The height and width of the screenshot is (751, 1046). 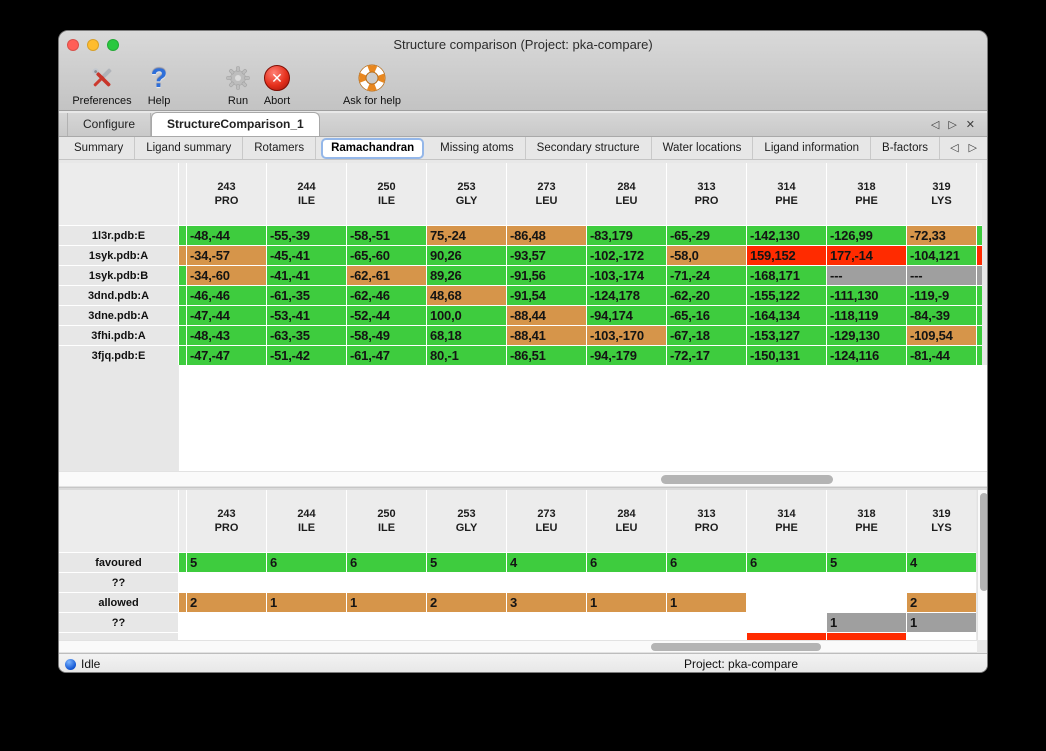 I want to click on table-cell: -58,0, so click(x=706, y=255).